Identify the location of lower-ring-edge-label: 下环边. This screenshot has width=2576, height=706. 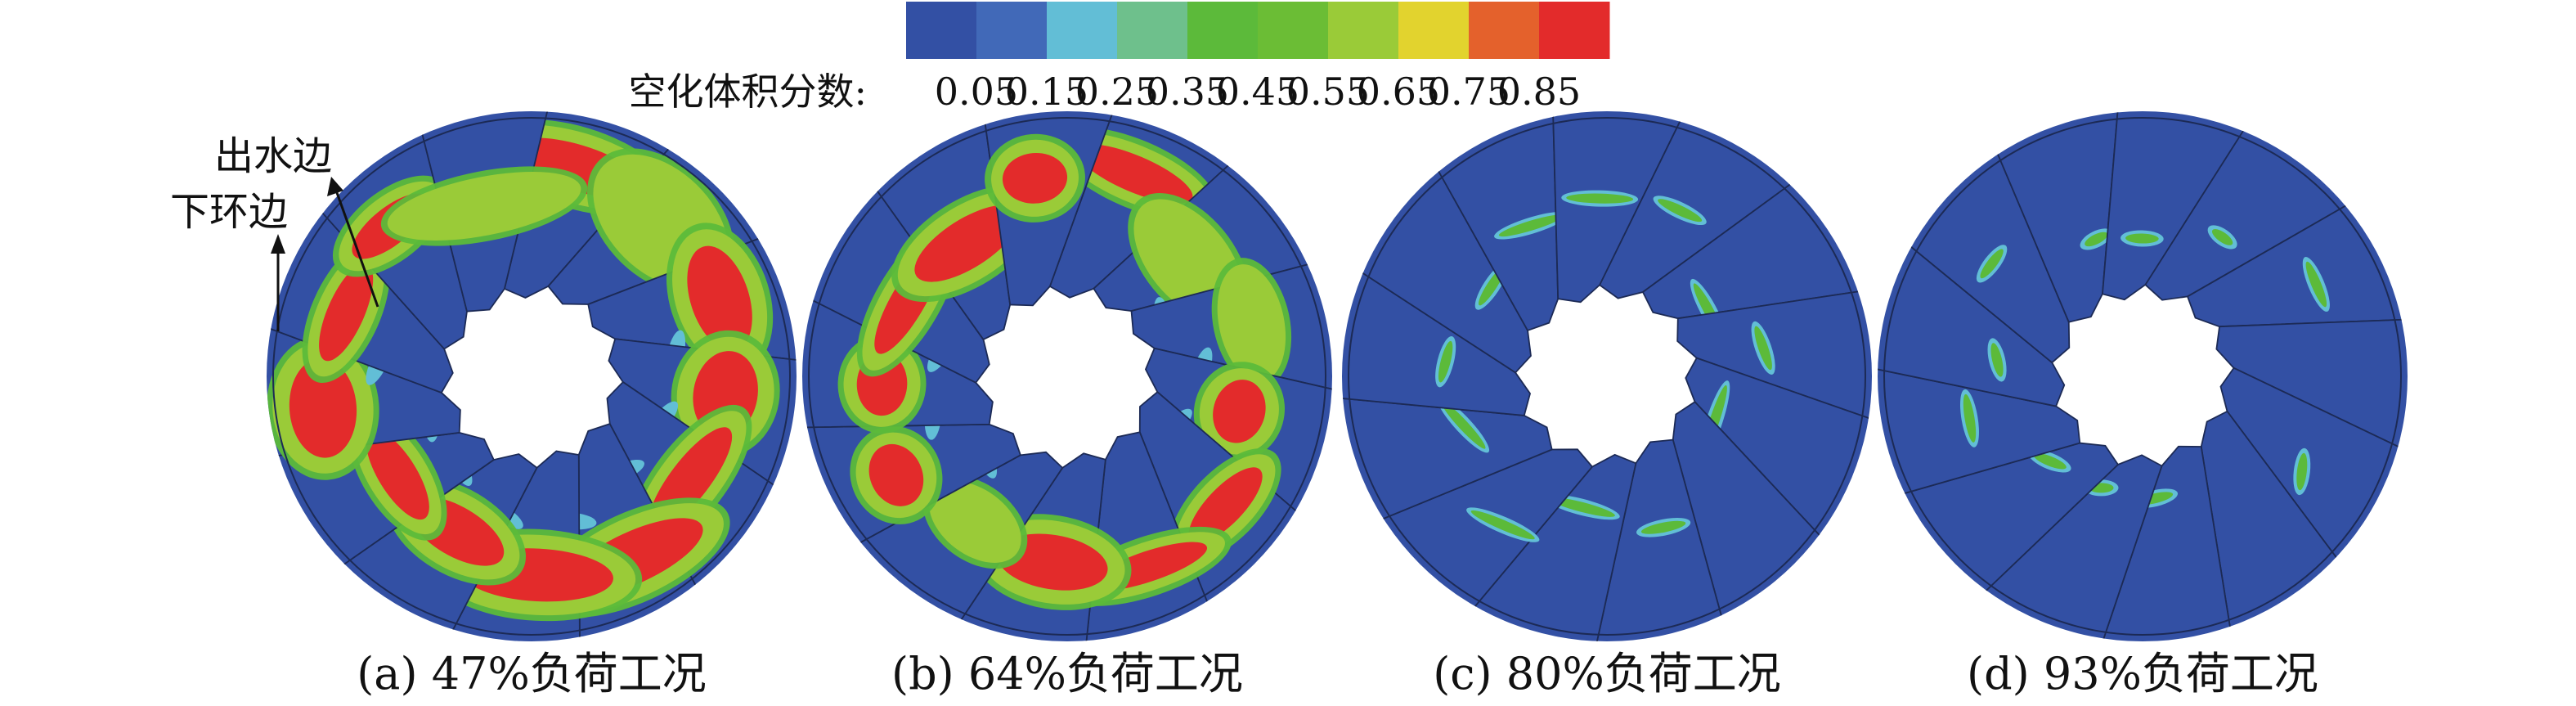
(229, 212).